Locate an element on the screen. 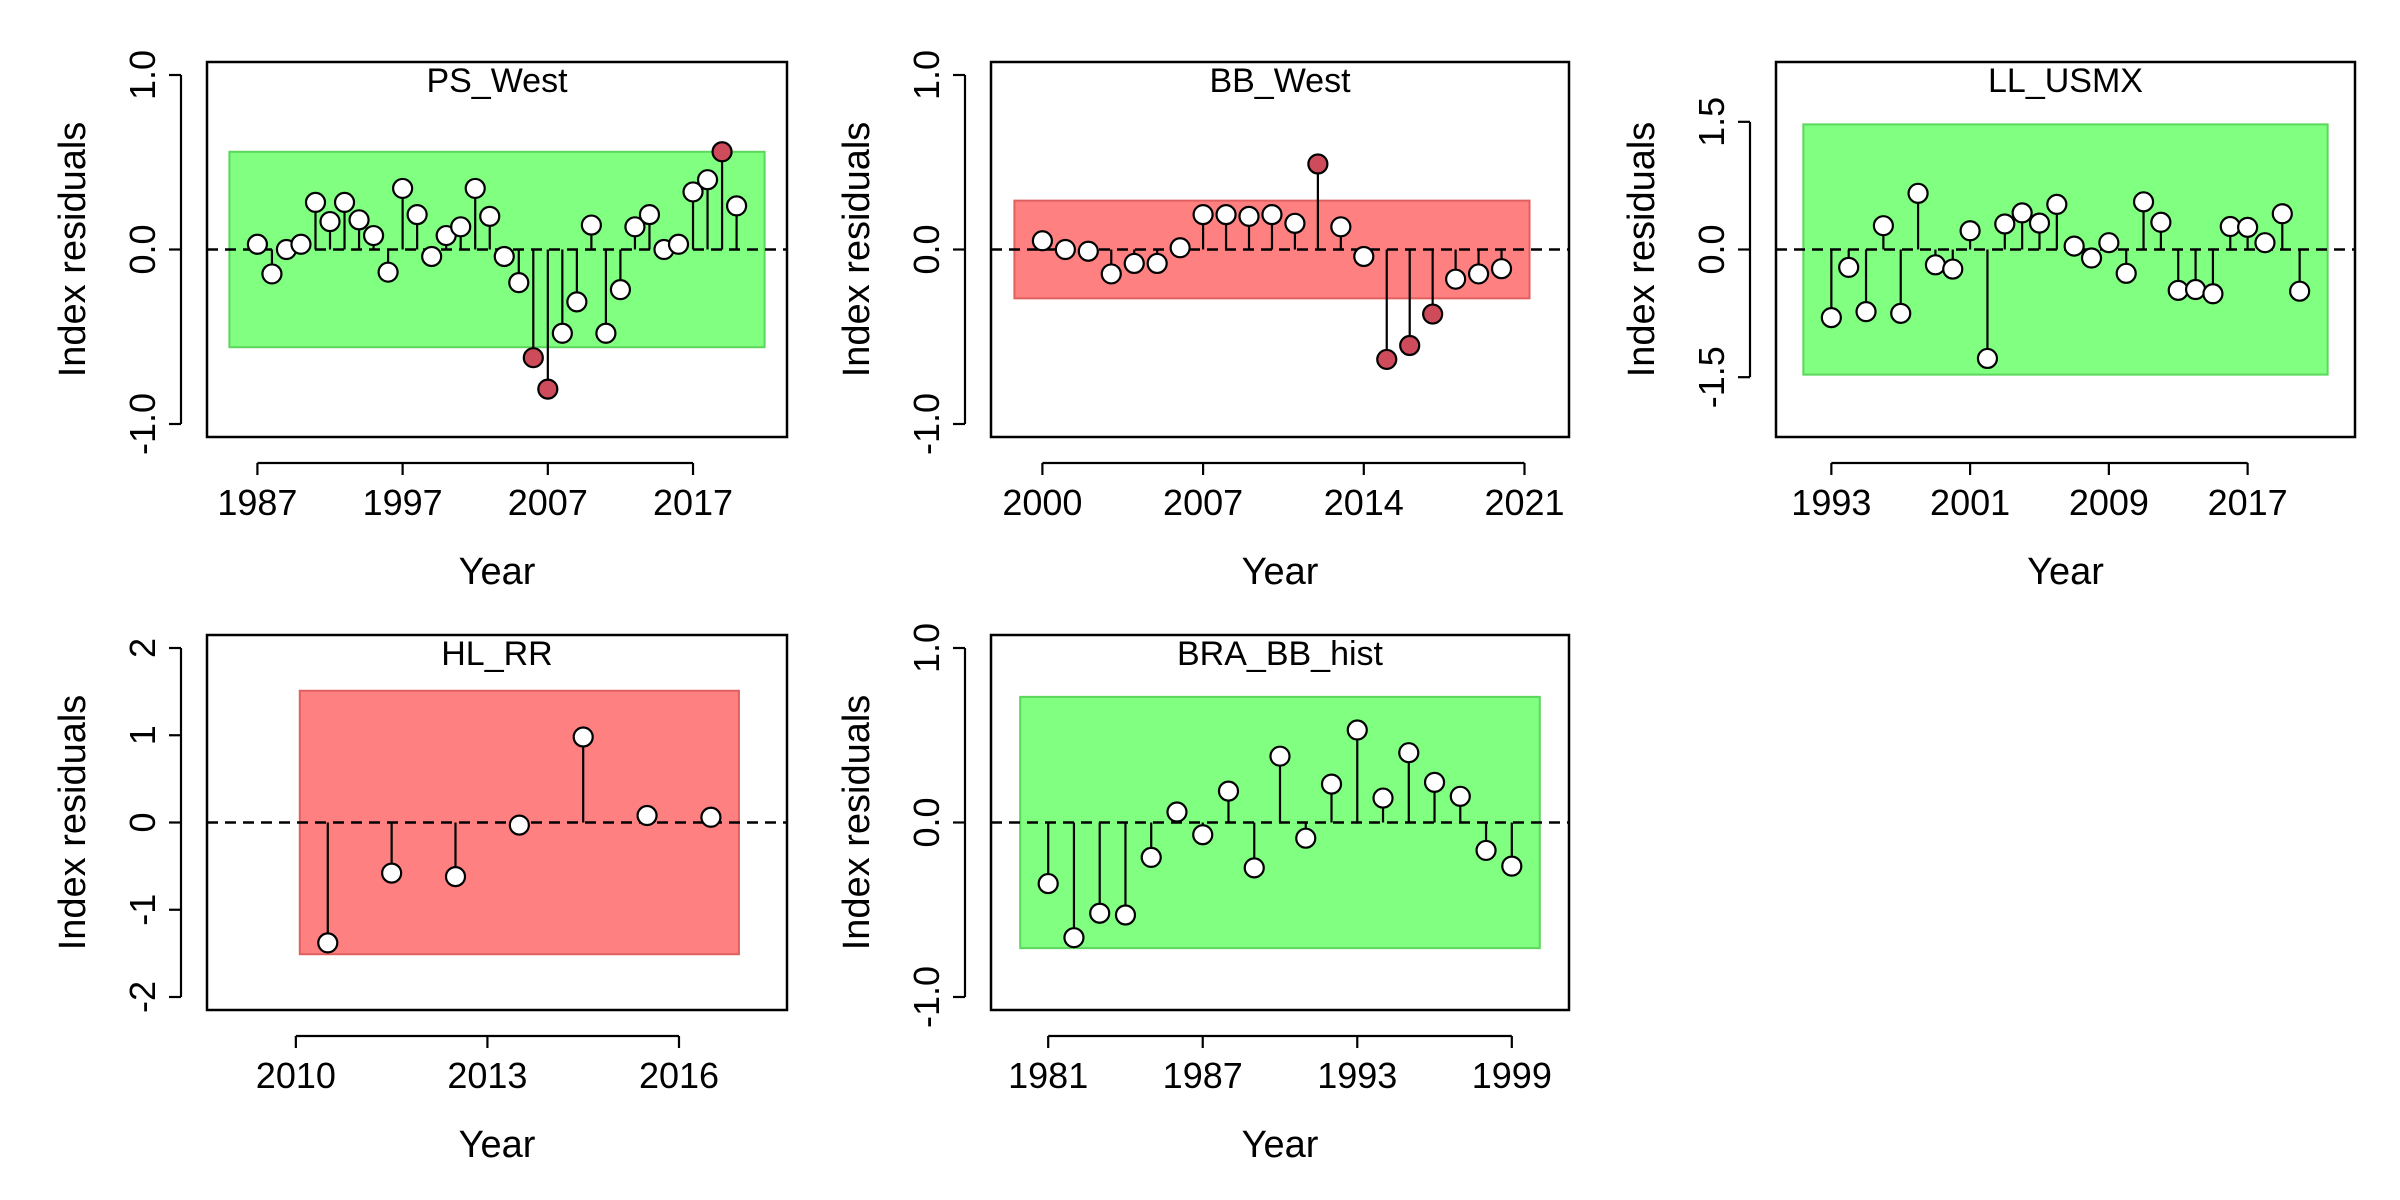 The width and height of the screenshot is (2400, 1200). x-tick-label: 2009 is located at coordinates (2109, 502).